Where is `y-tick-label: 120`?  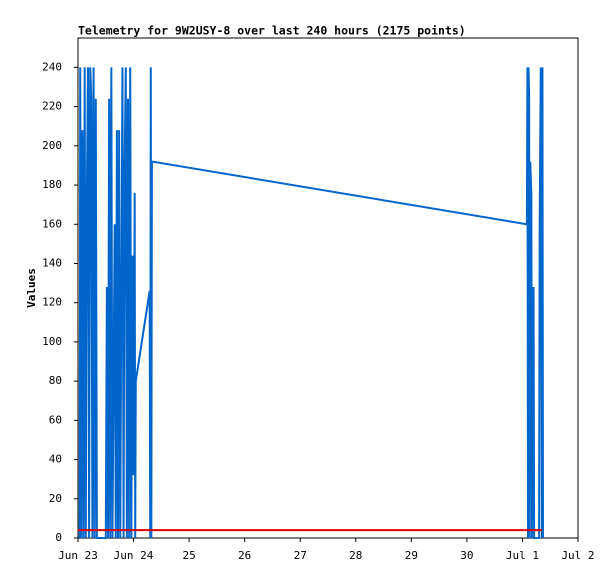 y-tick-label: 120 is located at coordinates (52, 302).